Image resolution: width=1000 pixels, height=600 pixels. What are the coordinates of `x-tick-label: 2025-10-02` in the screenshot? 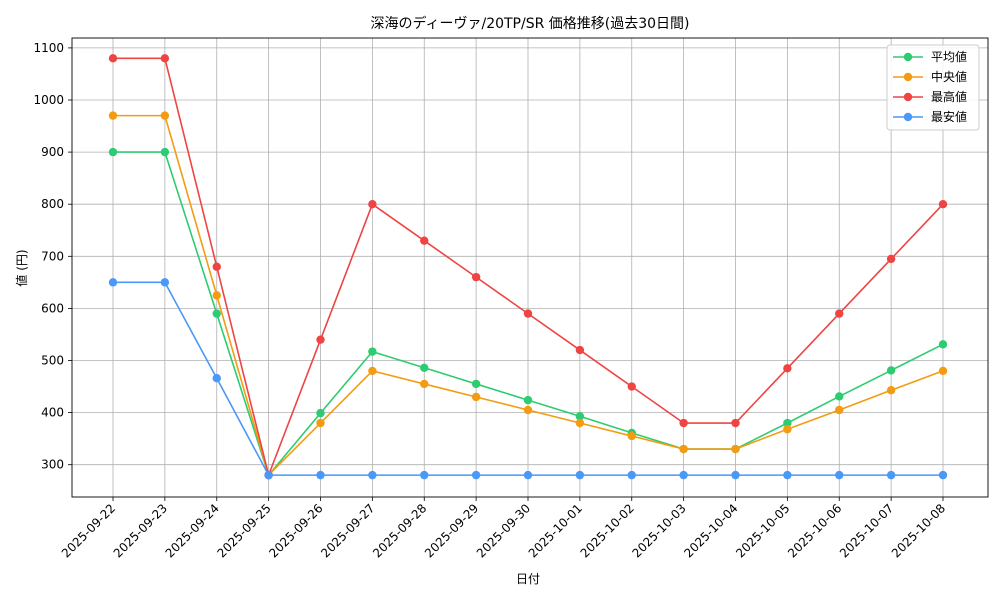 It's located at (607, 530).